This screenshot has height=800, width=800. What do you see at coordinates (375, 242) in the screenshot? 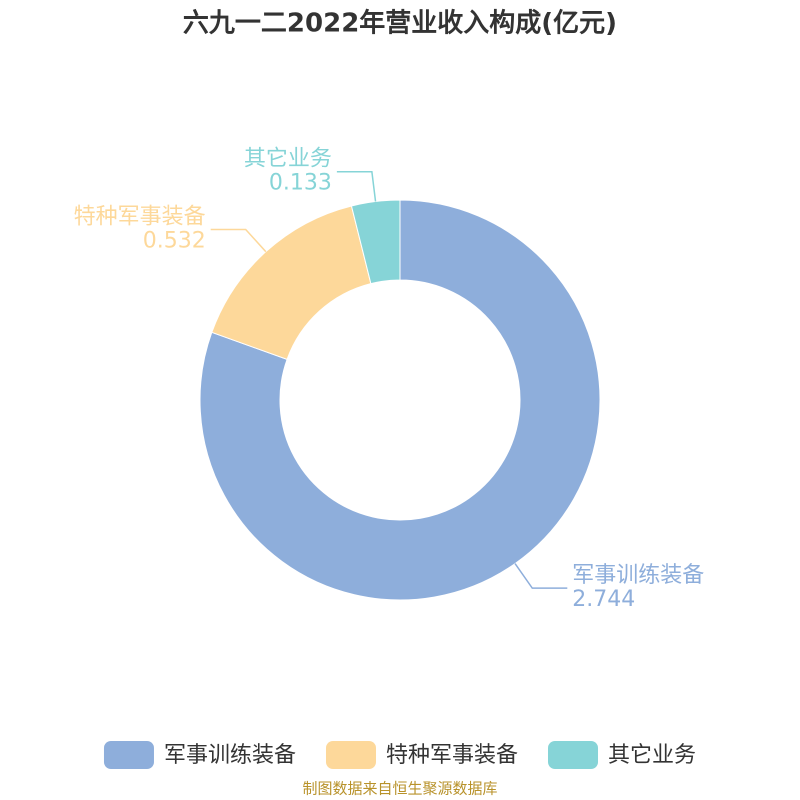
I see `donut-slice` at bounding box center [375, 242].